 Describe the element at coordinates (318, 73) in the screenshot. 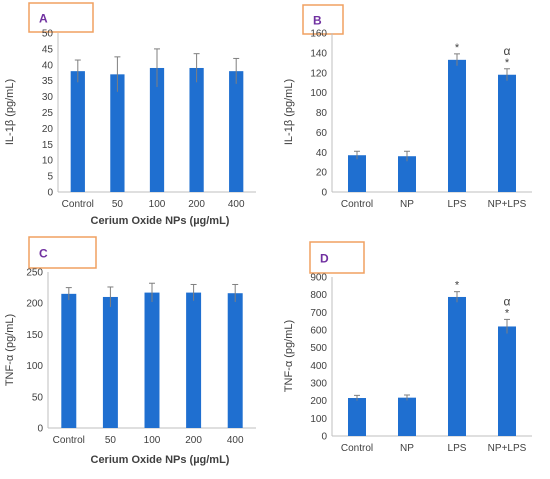

I see `y-tick-label: 120` at that location.